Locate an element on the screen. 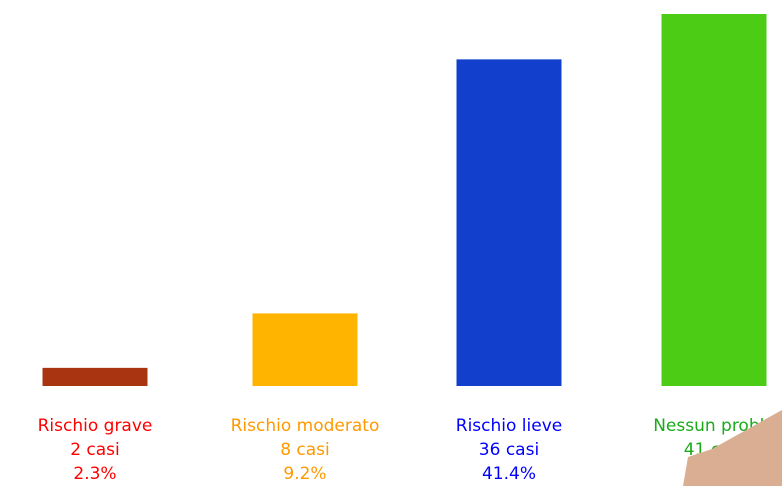 The height and width of the screenshot is (486, 782). category-label-2: Rischio moderato is located at coordinates (305, 426).